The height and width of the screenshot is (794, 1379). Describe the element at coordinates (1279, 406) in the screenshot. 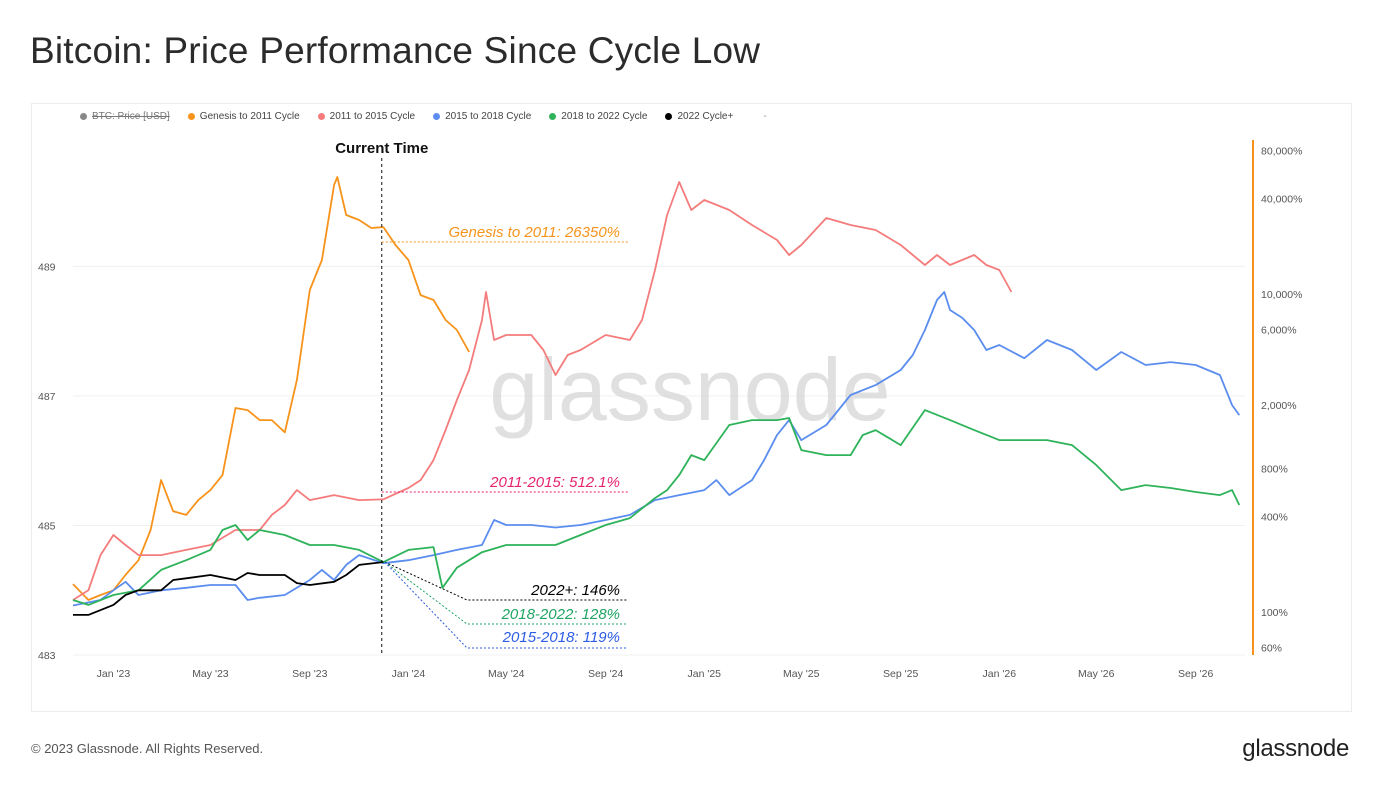

I see `y-right-tick-label: 2,000%` at that location.